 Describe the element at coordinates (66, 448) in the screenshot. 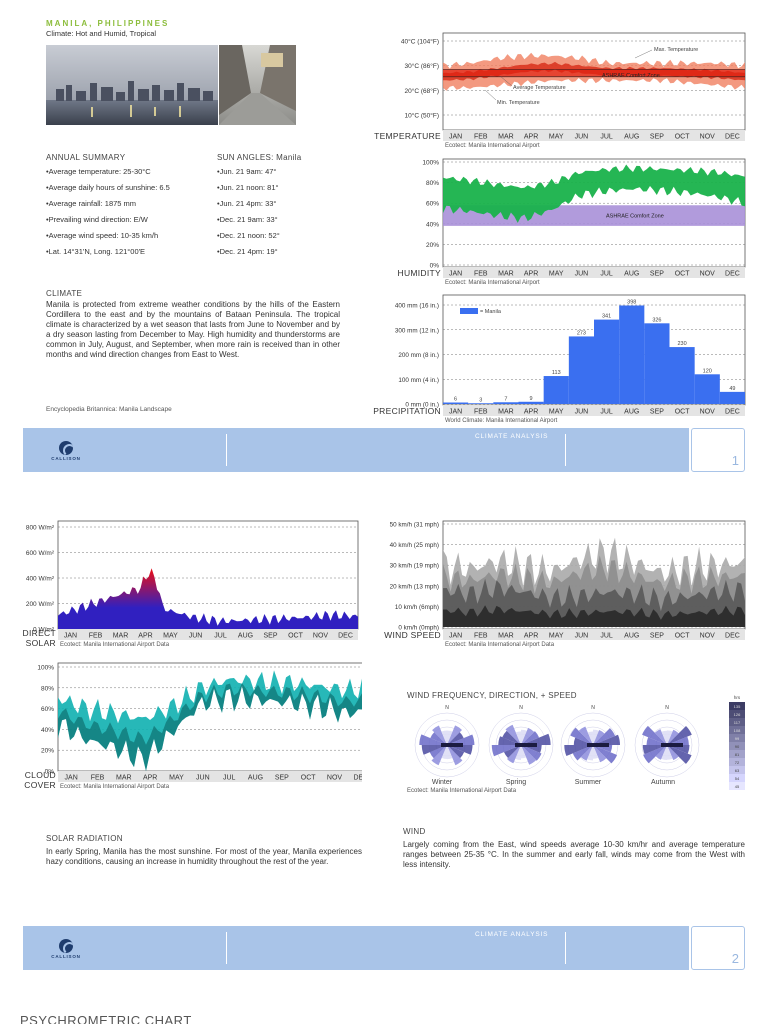

I see `callison-logo-icon` at that location.